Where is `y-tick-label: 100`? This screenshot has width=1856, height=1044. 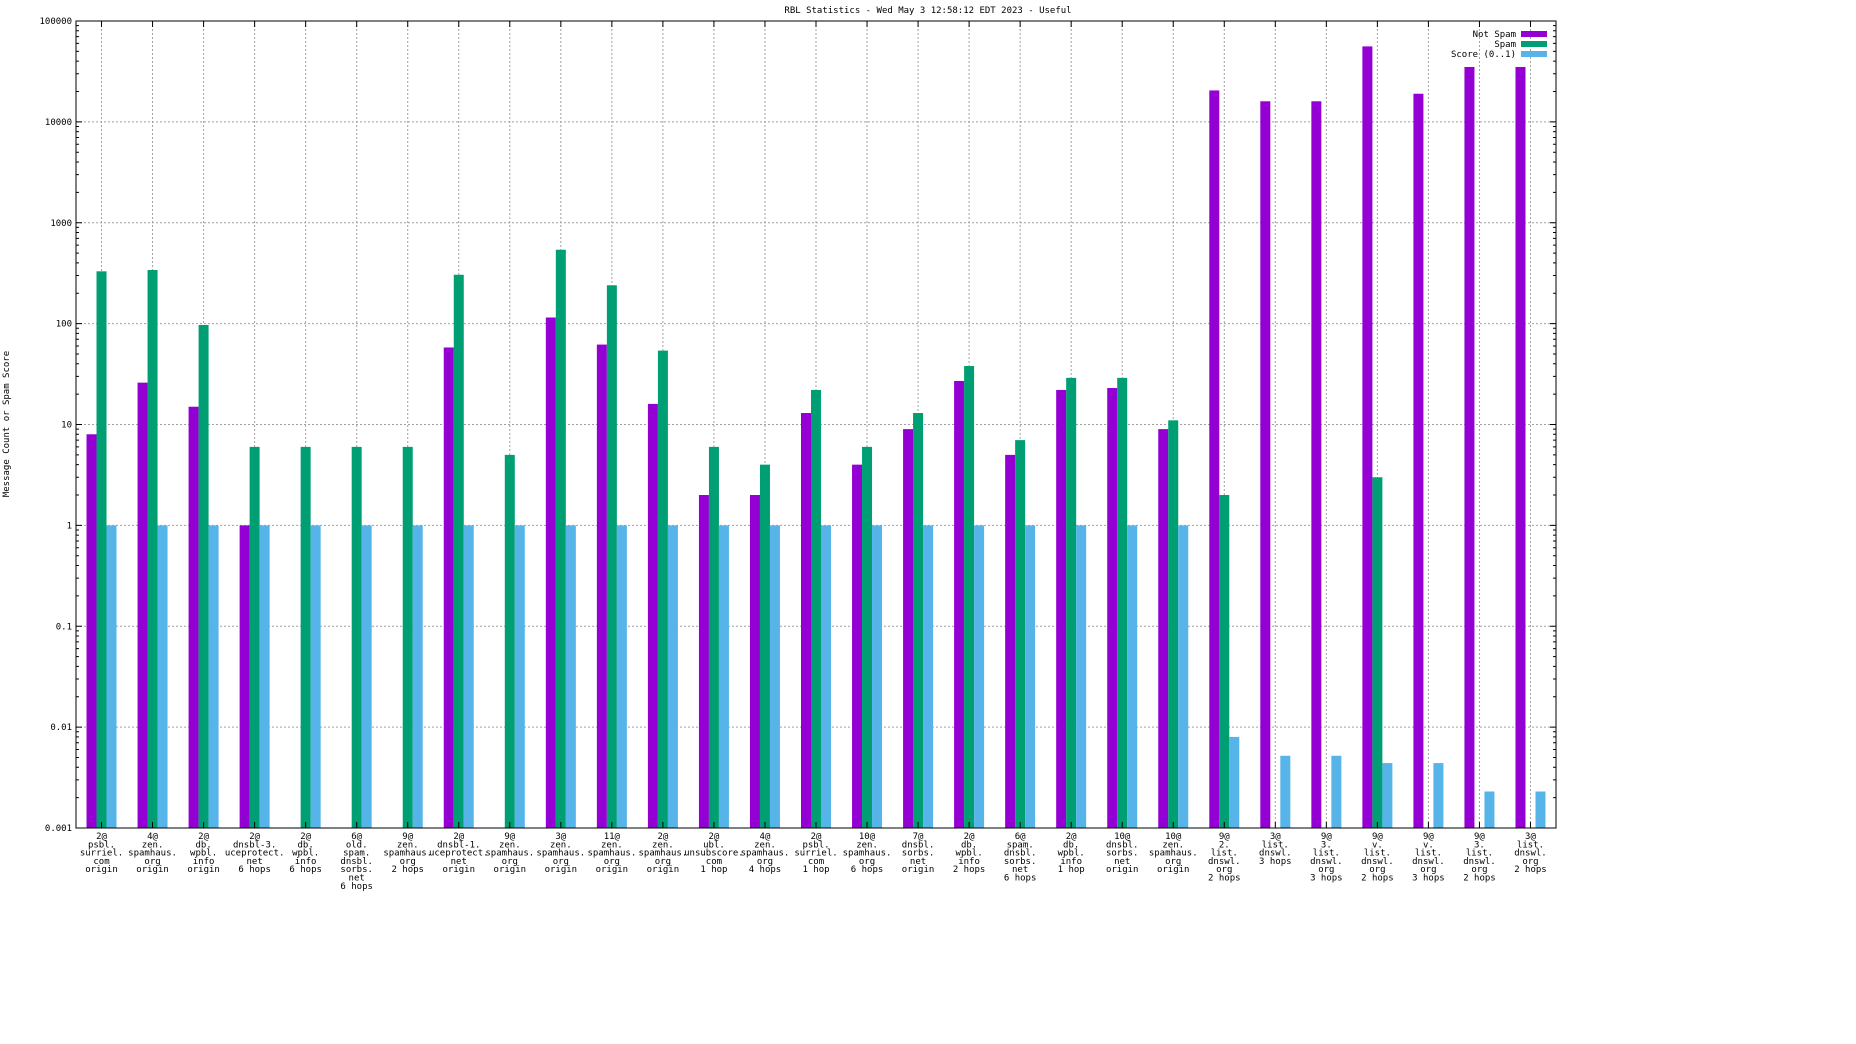
y-tick-label: 100 is located at coordinates (64, 325).